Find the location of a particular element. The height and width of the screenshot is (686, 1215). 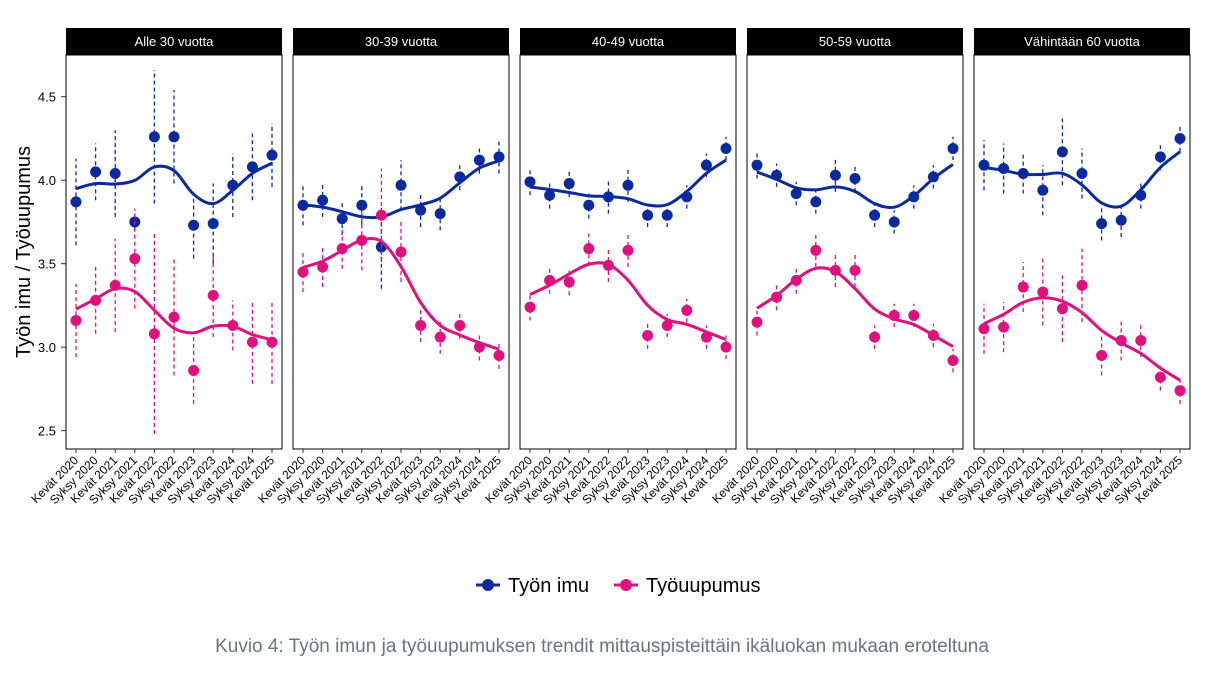

panel-title: Vähintään 60 vuotta is located at coordinates (1082, 41).